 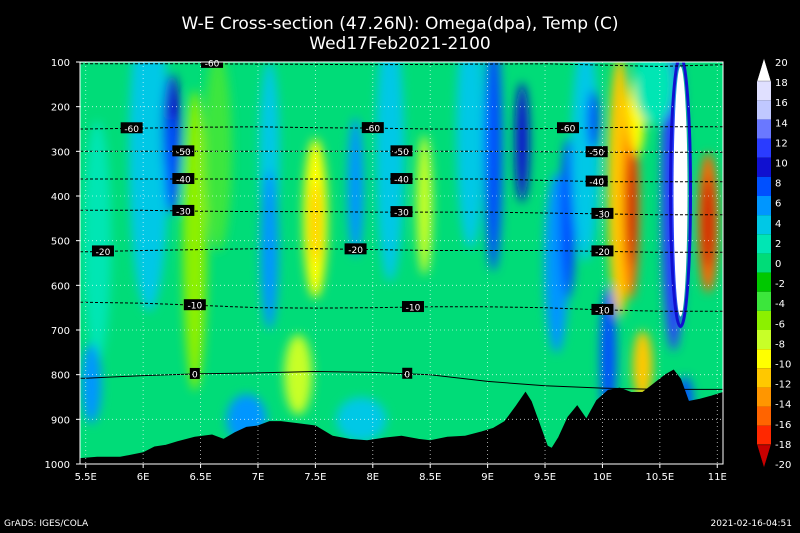 What do you see at coordinates (194, 373) in the screenshot?
I see `contour-label-6-0: 0` at bounding box center [194, 373].